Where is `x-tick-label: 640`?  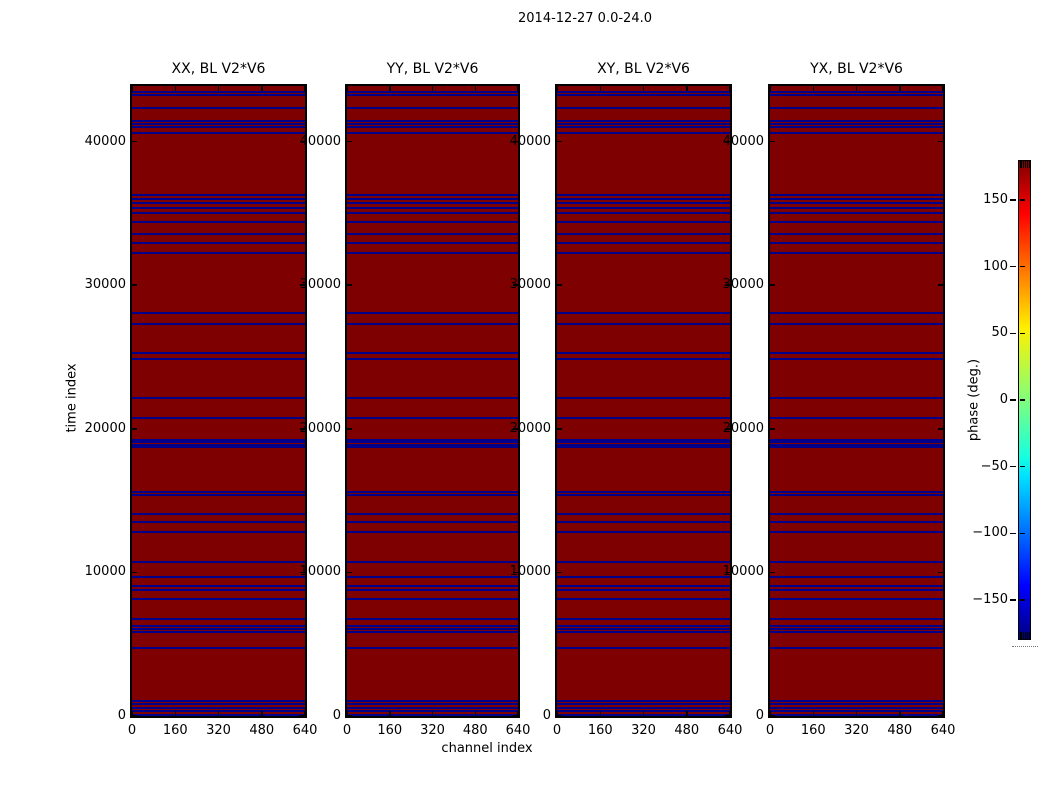 x-tick-label: 640 is located at coordinates (518, 730).